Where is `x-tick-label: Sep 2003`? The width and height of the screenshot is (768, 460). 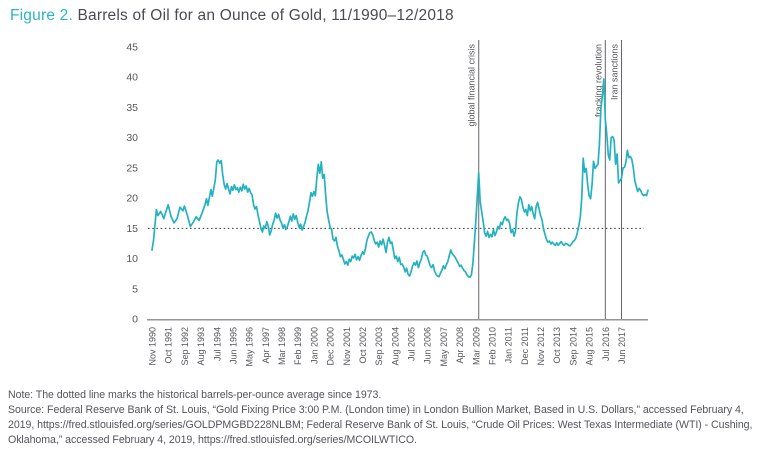
x-tick-label: Sep 2003 is located at coordinates (379, 346).